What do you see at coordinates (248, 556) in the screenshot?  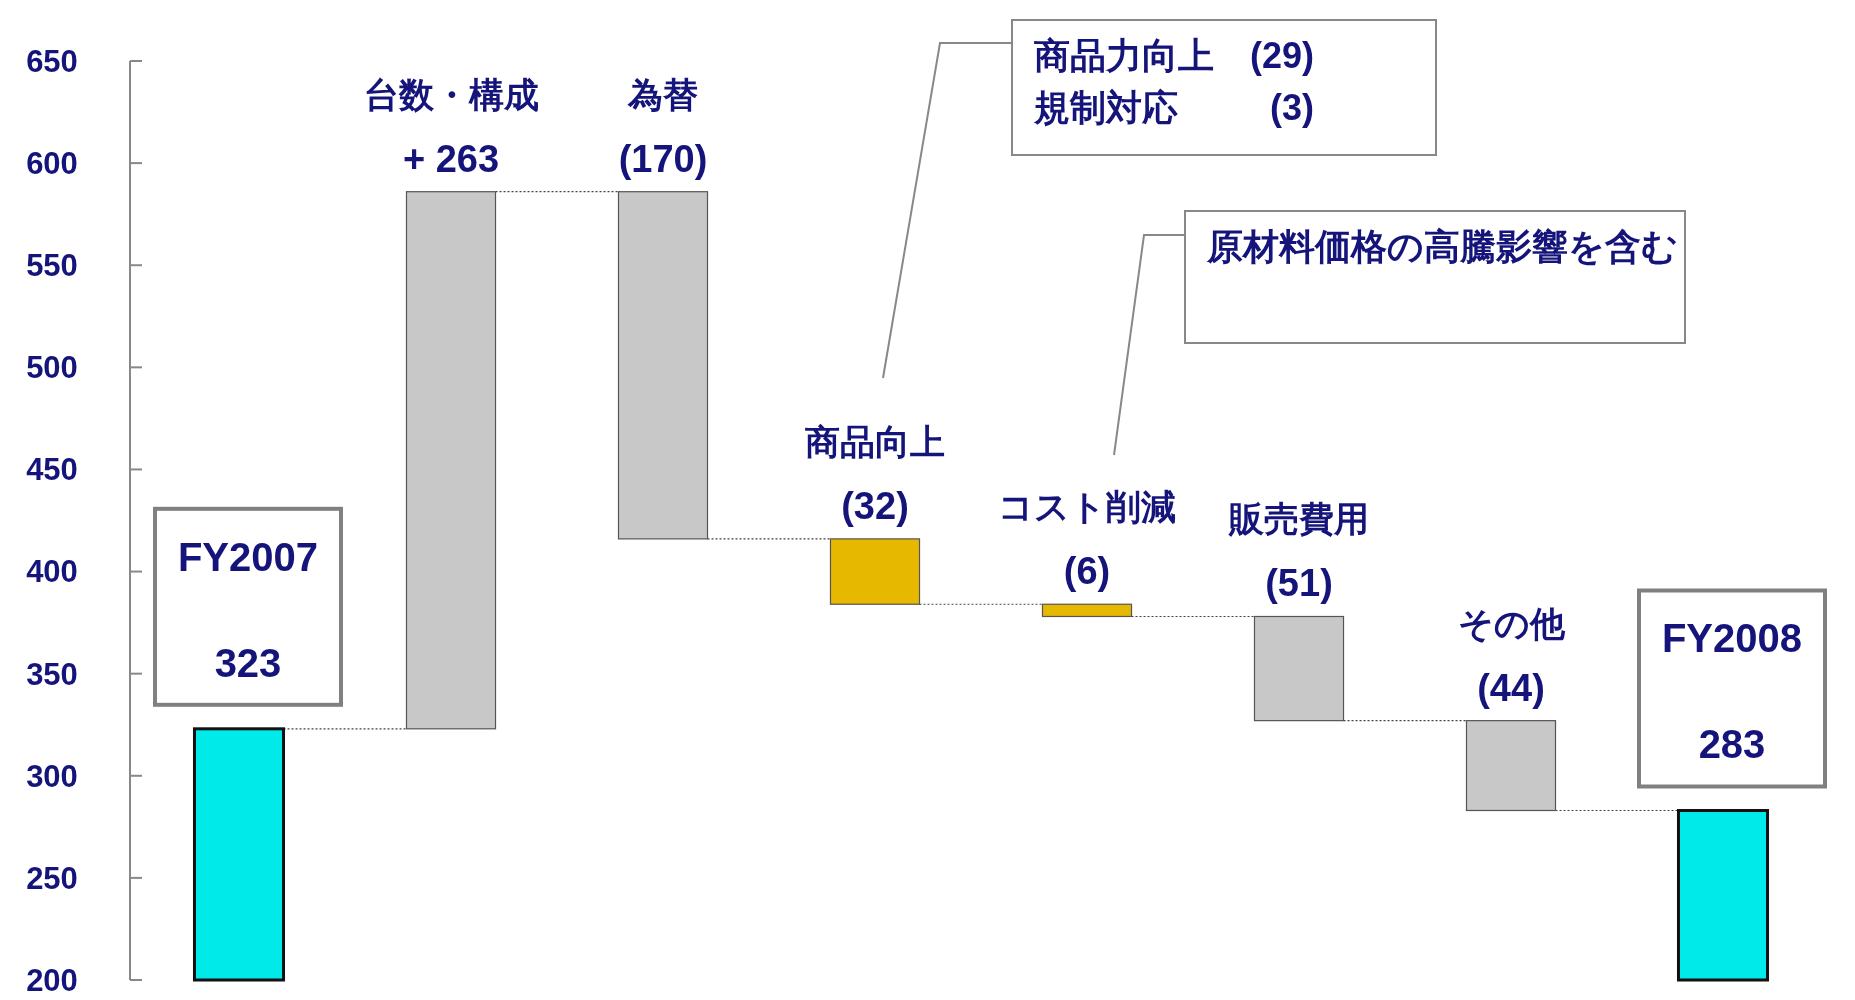 I see `x-tick-label: FY2007` at bounding box center [248, 556].